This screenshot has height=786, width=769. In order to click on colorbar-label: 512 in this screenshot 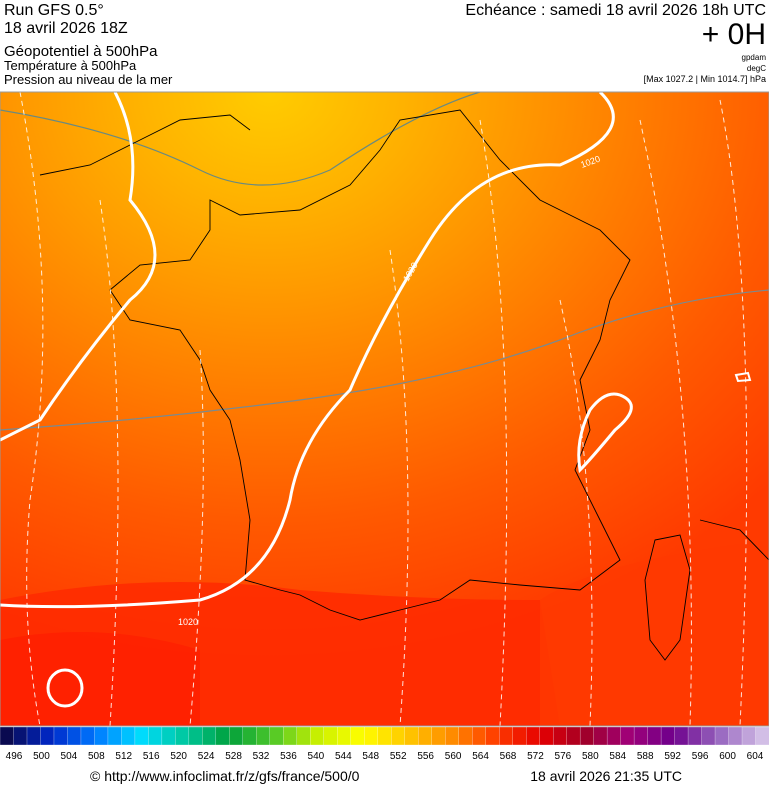, I will do `click(123, 756)`.